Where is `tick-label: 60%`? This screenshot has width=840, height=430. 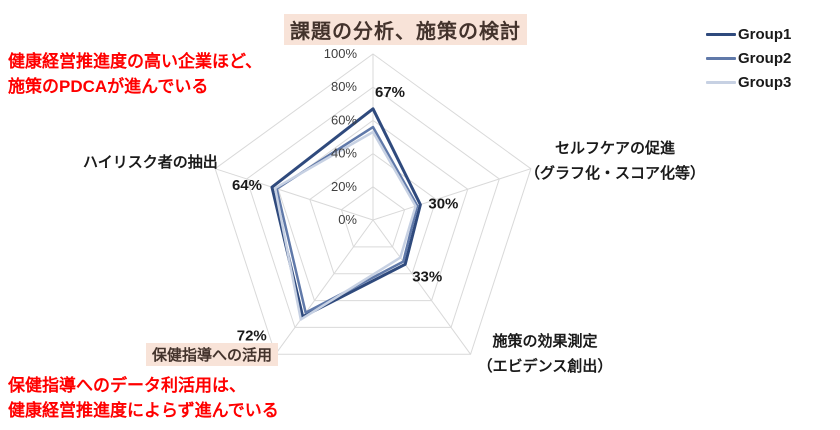
tick-label: 60% is located at coordinates (344, 119).